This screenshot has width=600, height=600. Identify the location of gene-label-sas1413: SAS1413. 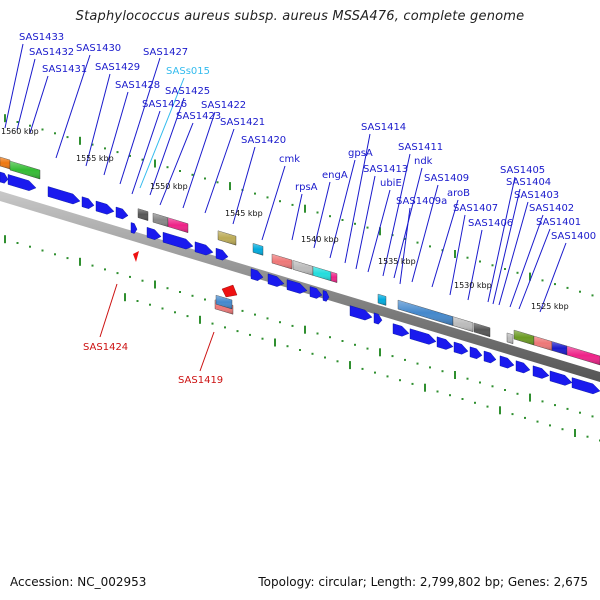
(385, 169).